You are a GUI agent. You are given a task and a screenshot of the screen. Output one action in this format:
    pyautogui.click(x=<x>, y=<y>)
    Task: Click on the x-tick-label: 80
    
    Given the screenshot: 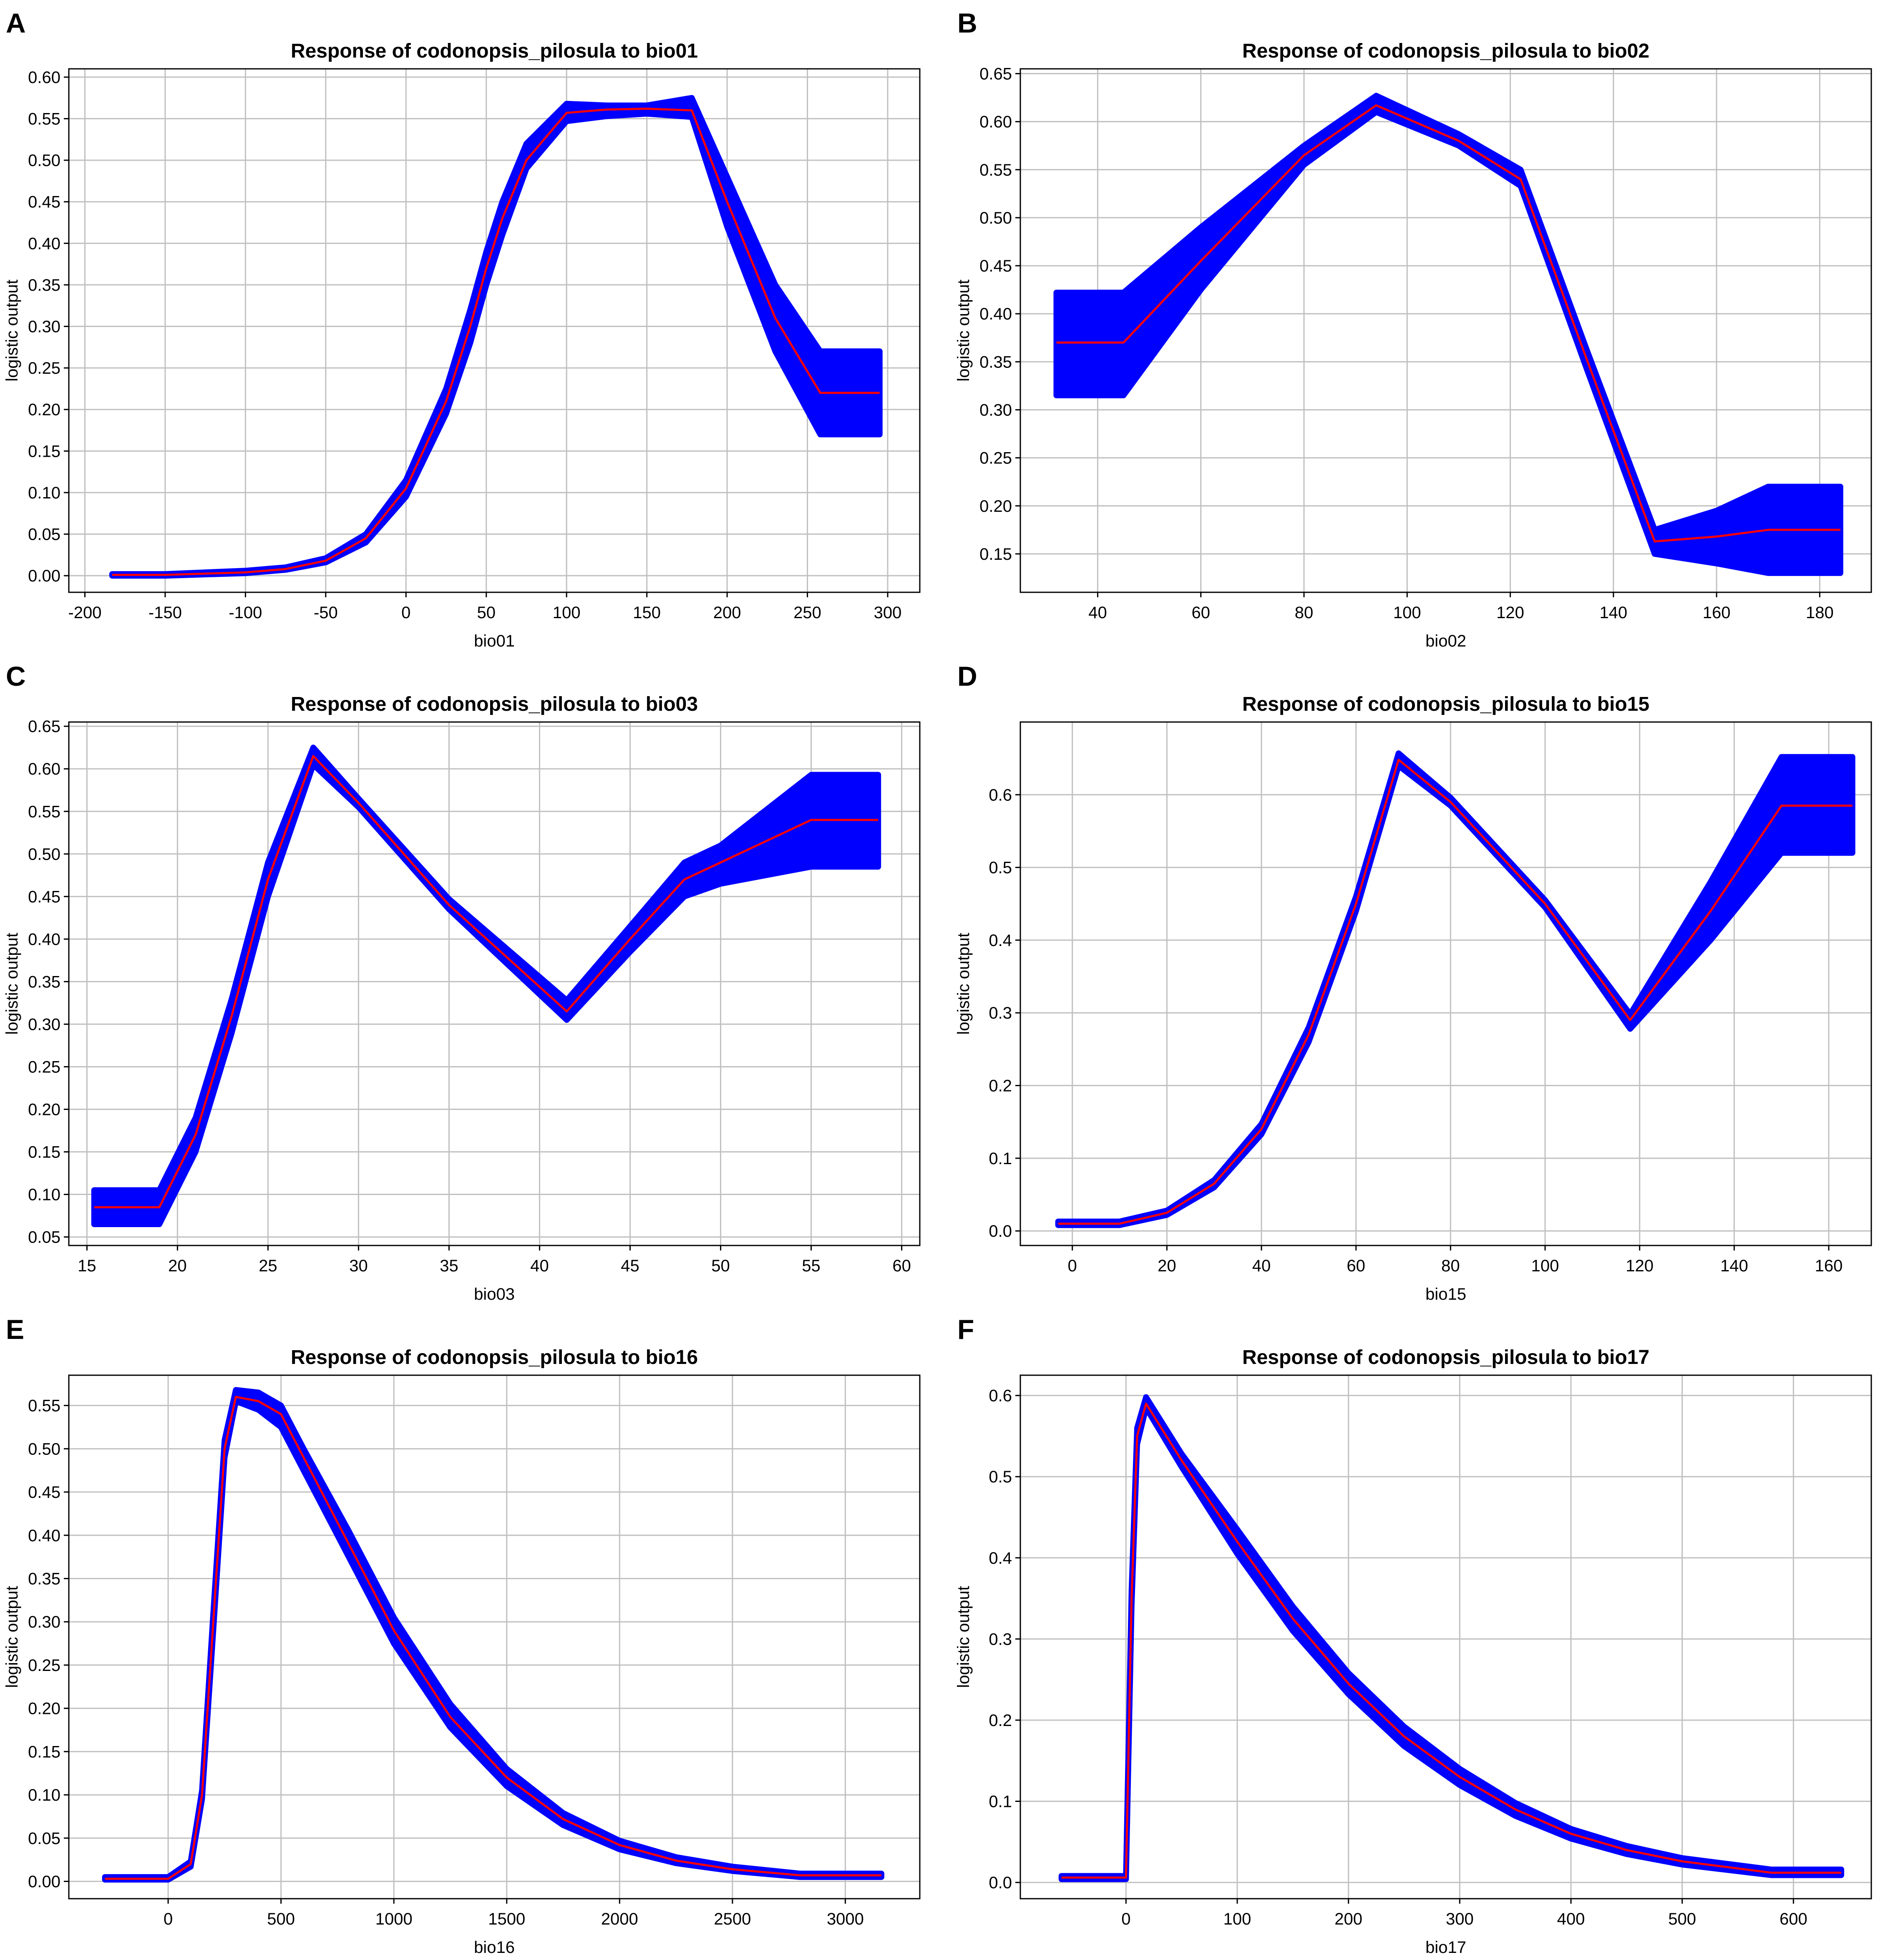 What is the action you would take?
    pyautogui.click(x=1304, y=613)
    